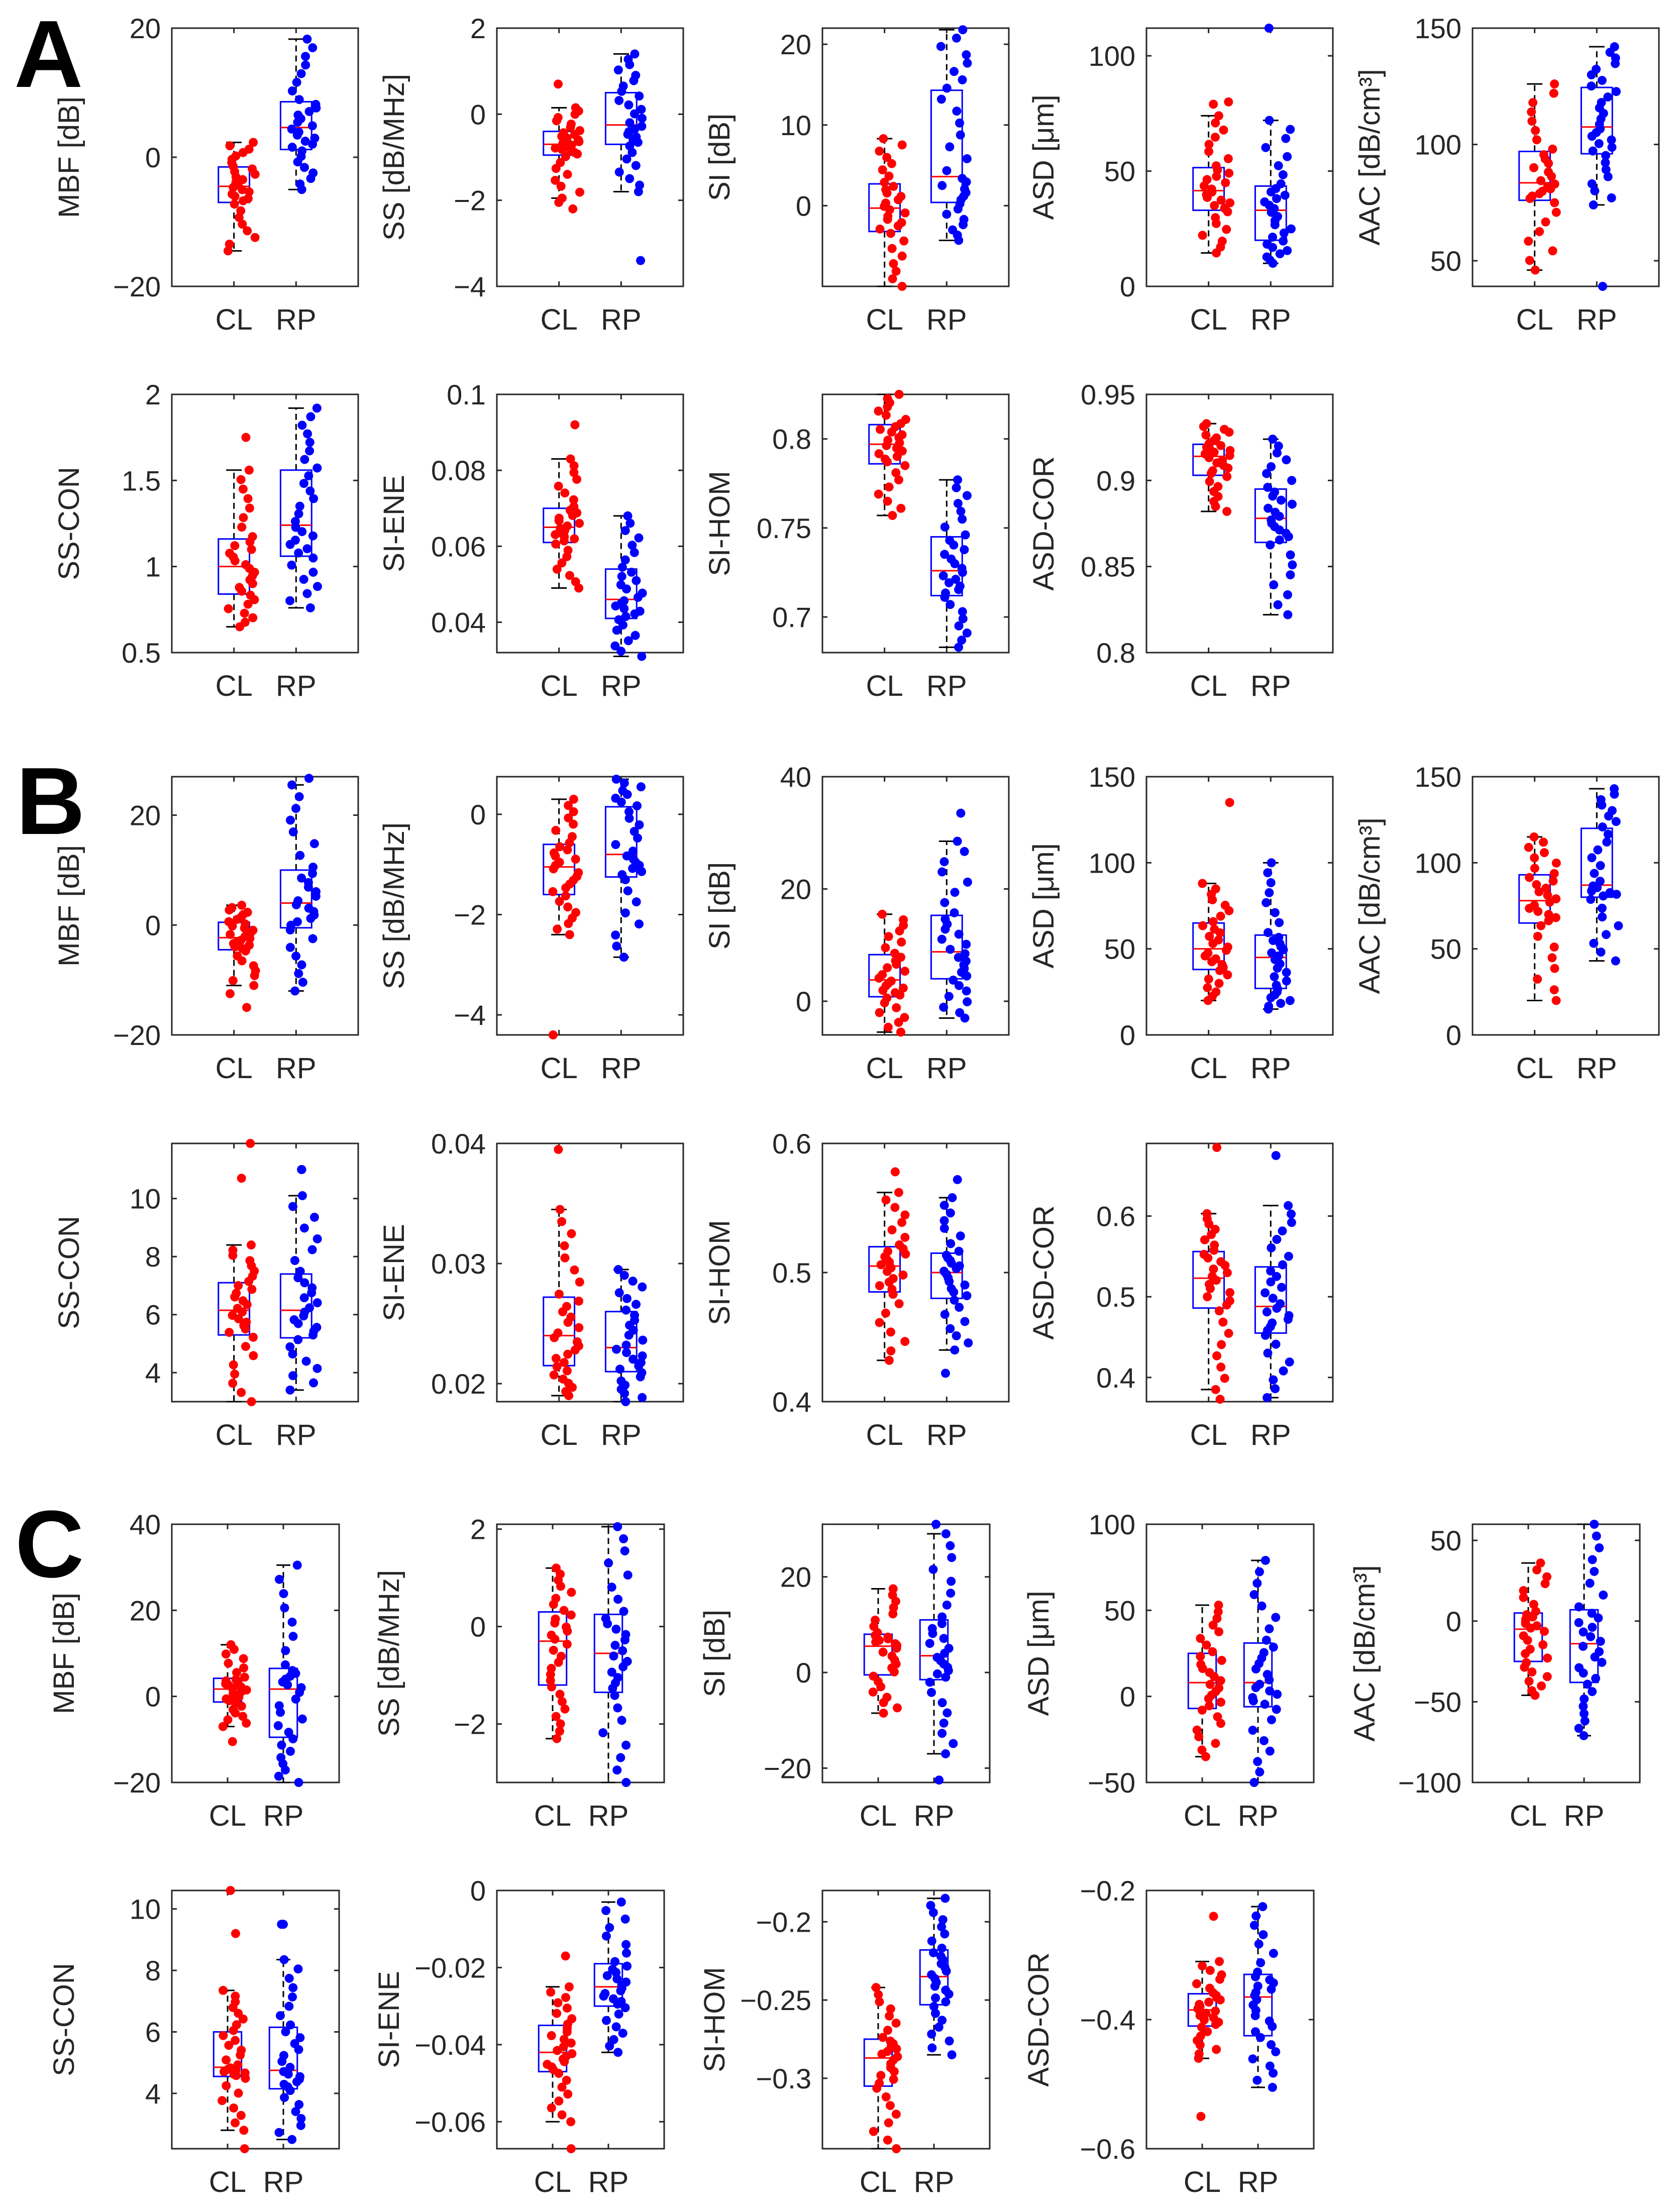 This screenshot has width=1680, height=2209. What do you see at coordinates (1596, 862) in the screenshot?
I see `iqr-box` at bounding box center [1596, 862].